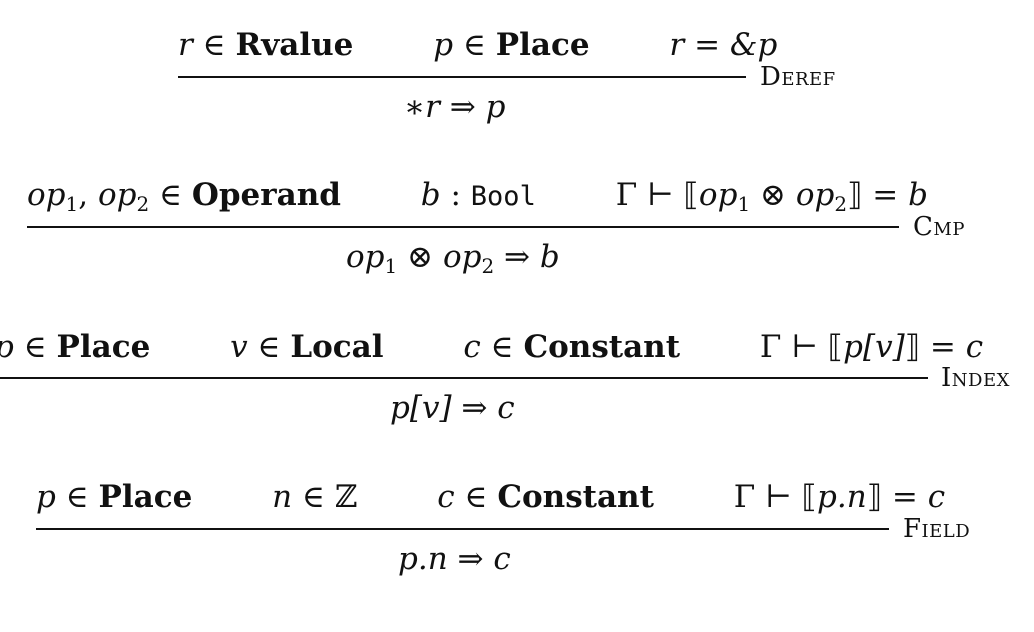  Describe the element at coordinates (937, 529) in the screenshot. I see `rule-name: Field` at that location.